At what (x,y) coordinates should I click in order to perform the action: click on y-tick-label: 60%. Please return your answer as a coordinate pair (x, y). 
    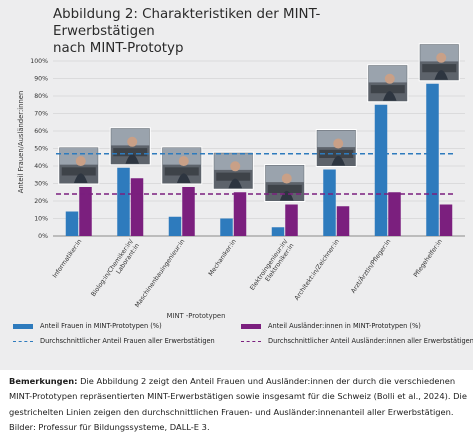
    Looking at the image, I should click on (41, 131).